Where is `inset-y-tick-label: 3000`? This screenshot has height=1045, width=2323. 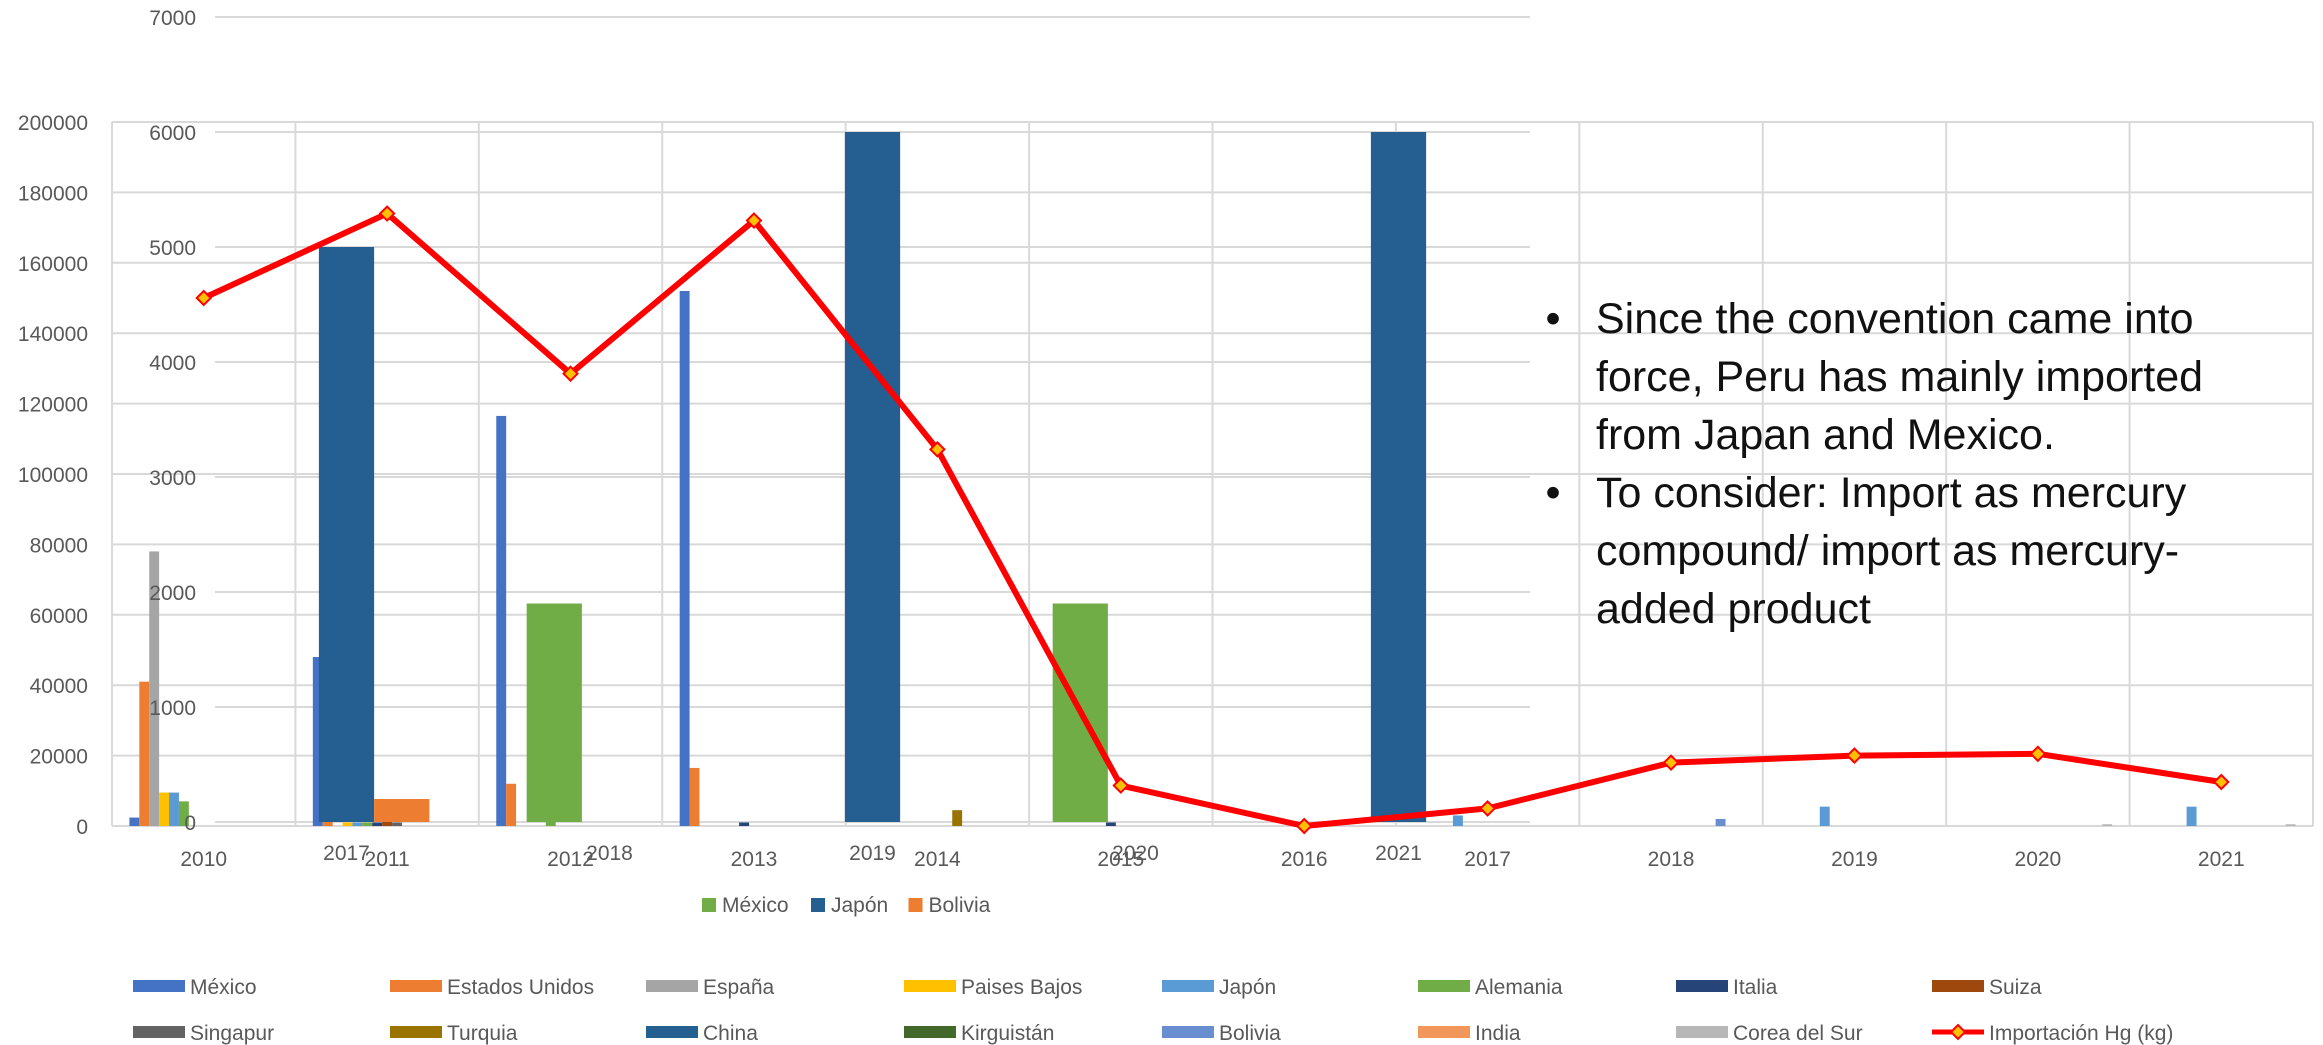 inset-y-tick-label: 3000 is located at coordinates (172, 478).